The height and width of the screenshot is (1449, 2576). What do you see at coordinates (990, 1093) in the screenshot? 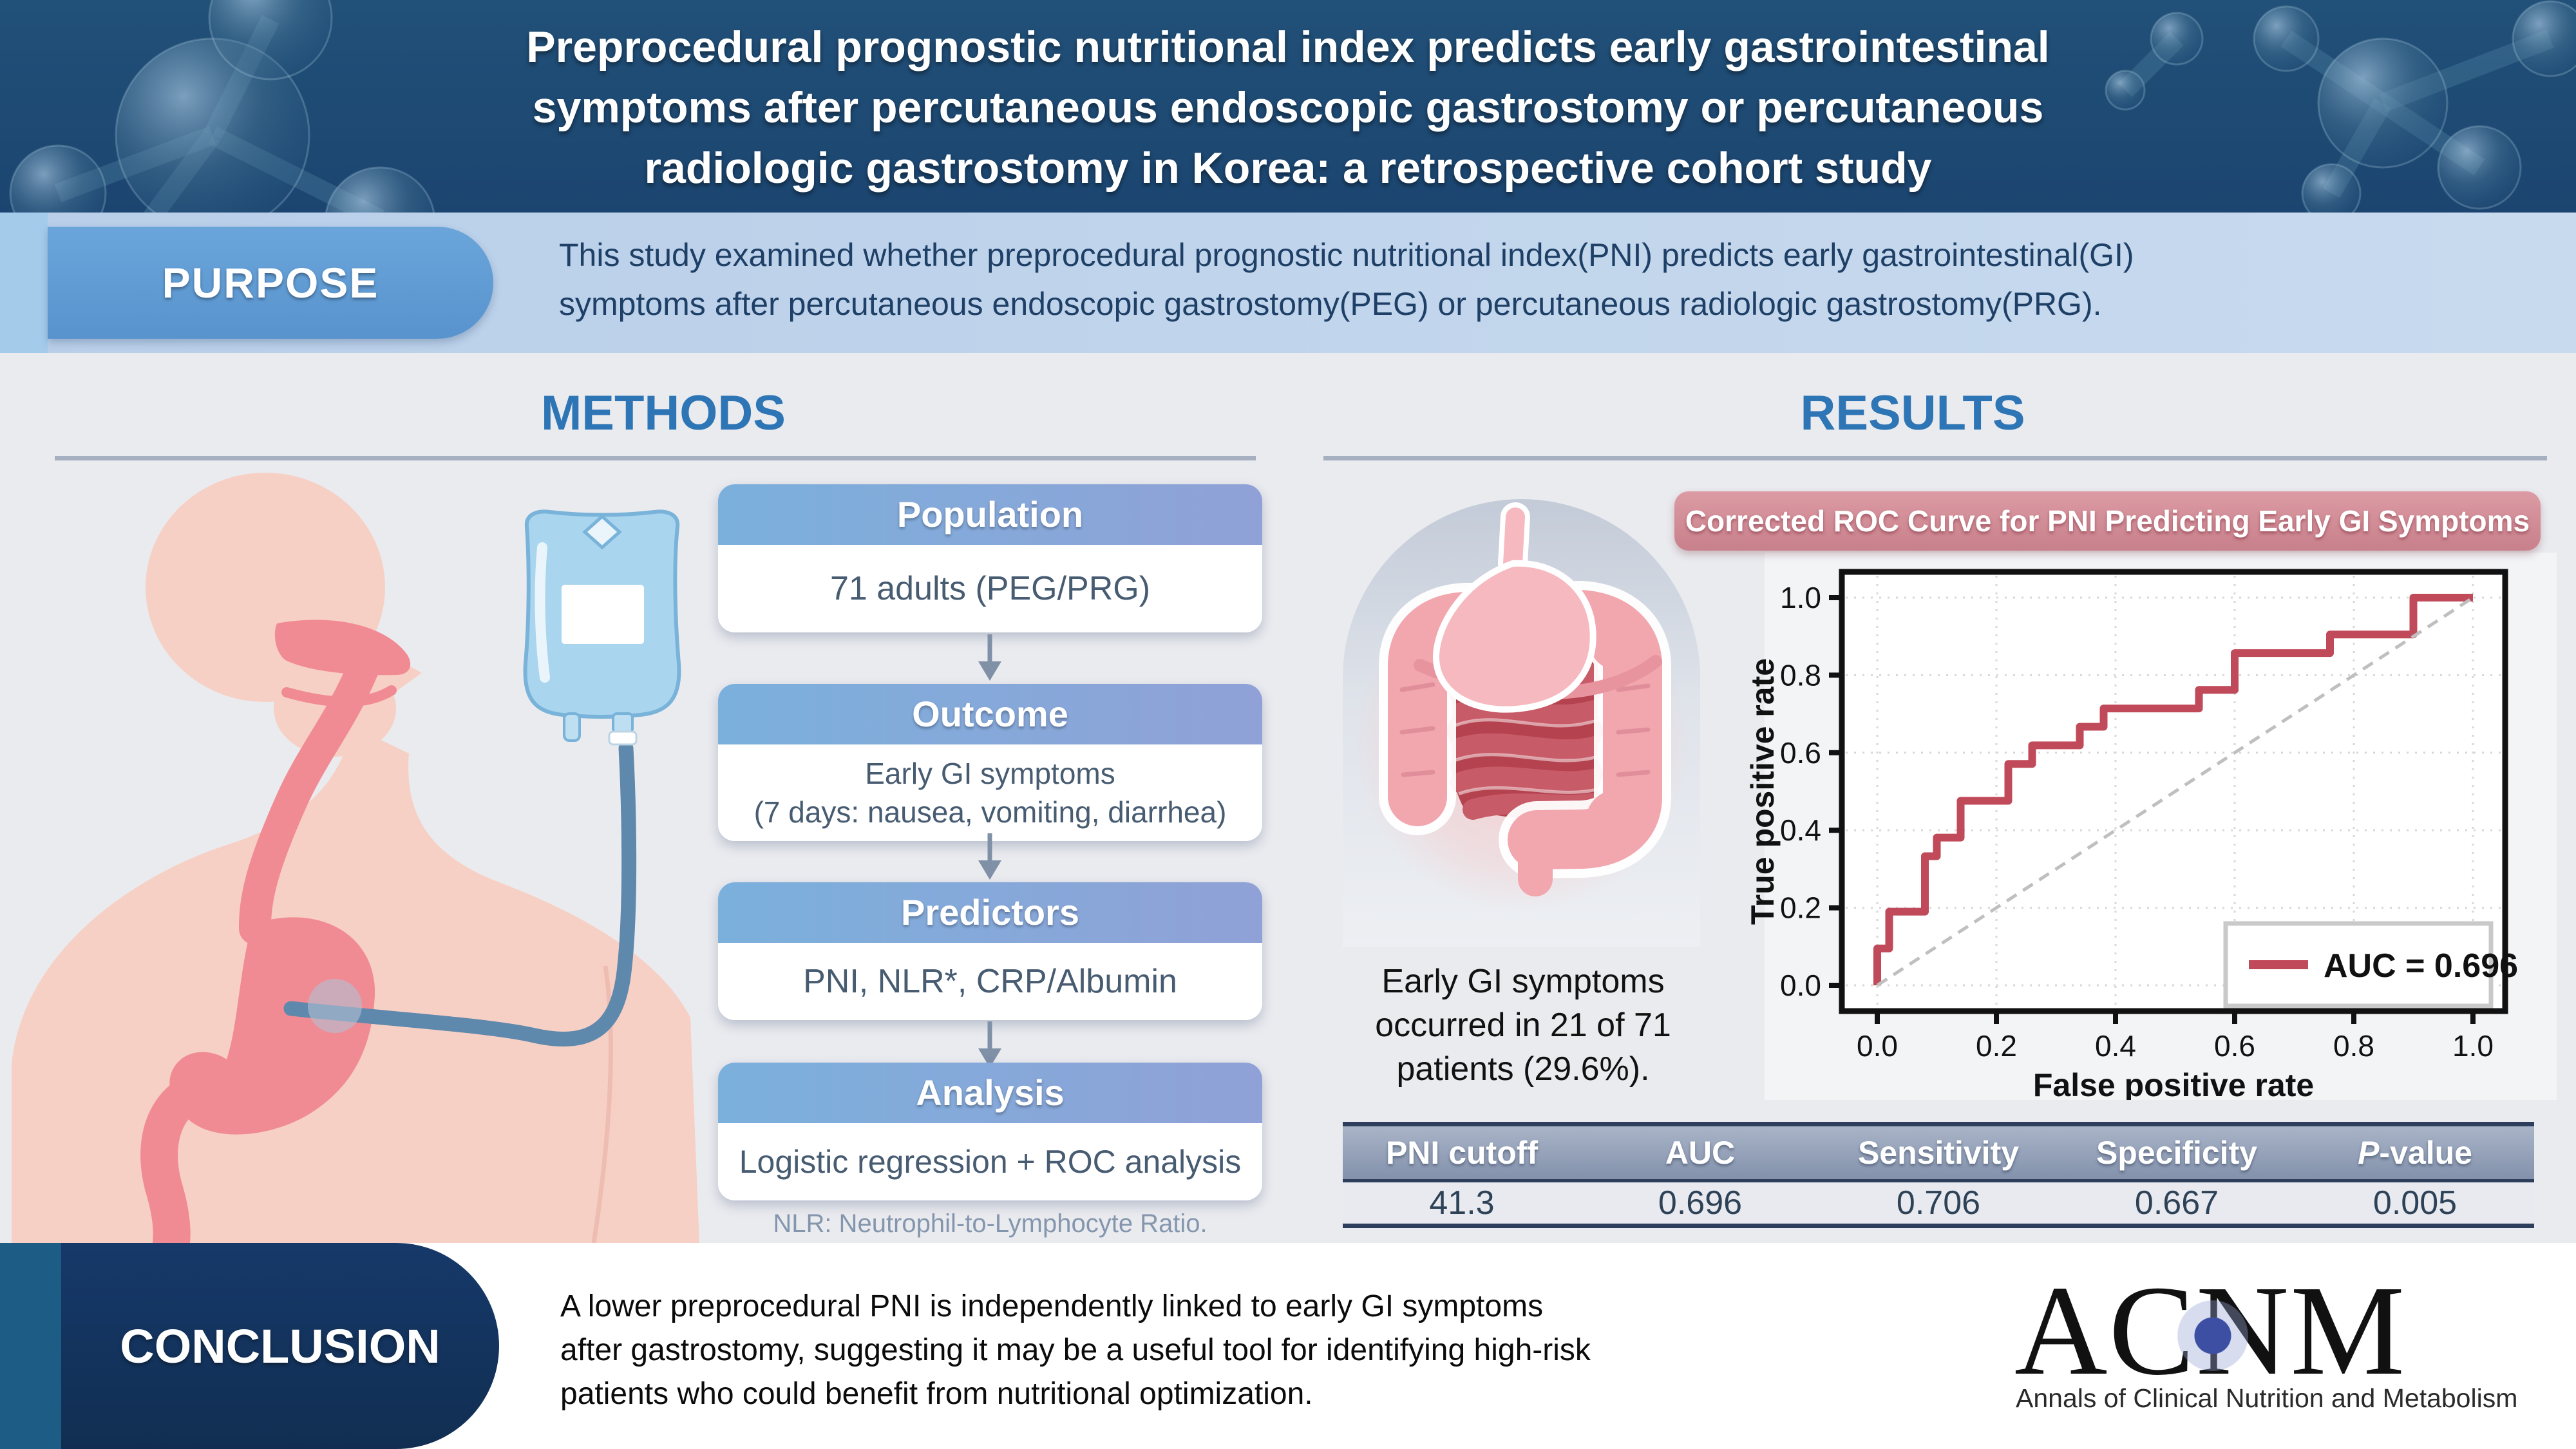
I see `flow-box-header: Analysis` at bounding box center [990, 1093].